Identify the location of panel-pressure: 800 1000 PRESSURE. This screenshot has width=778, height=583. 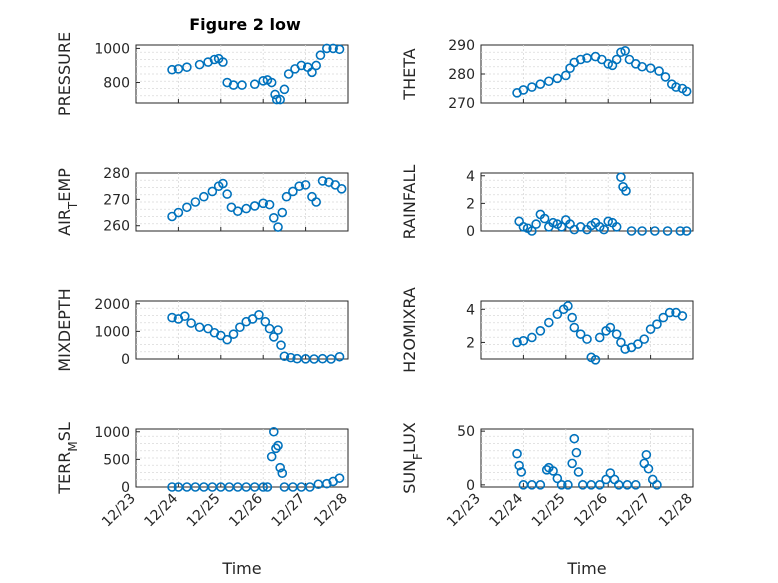
(202, 74).